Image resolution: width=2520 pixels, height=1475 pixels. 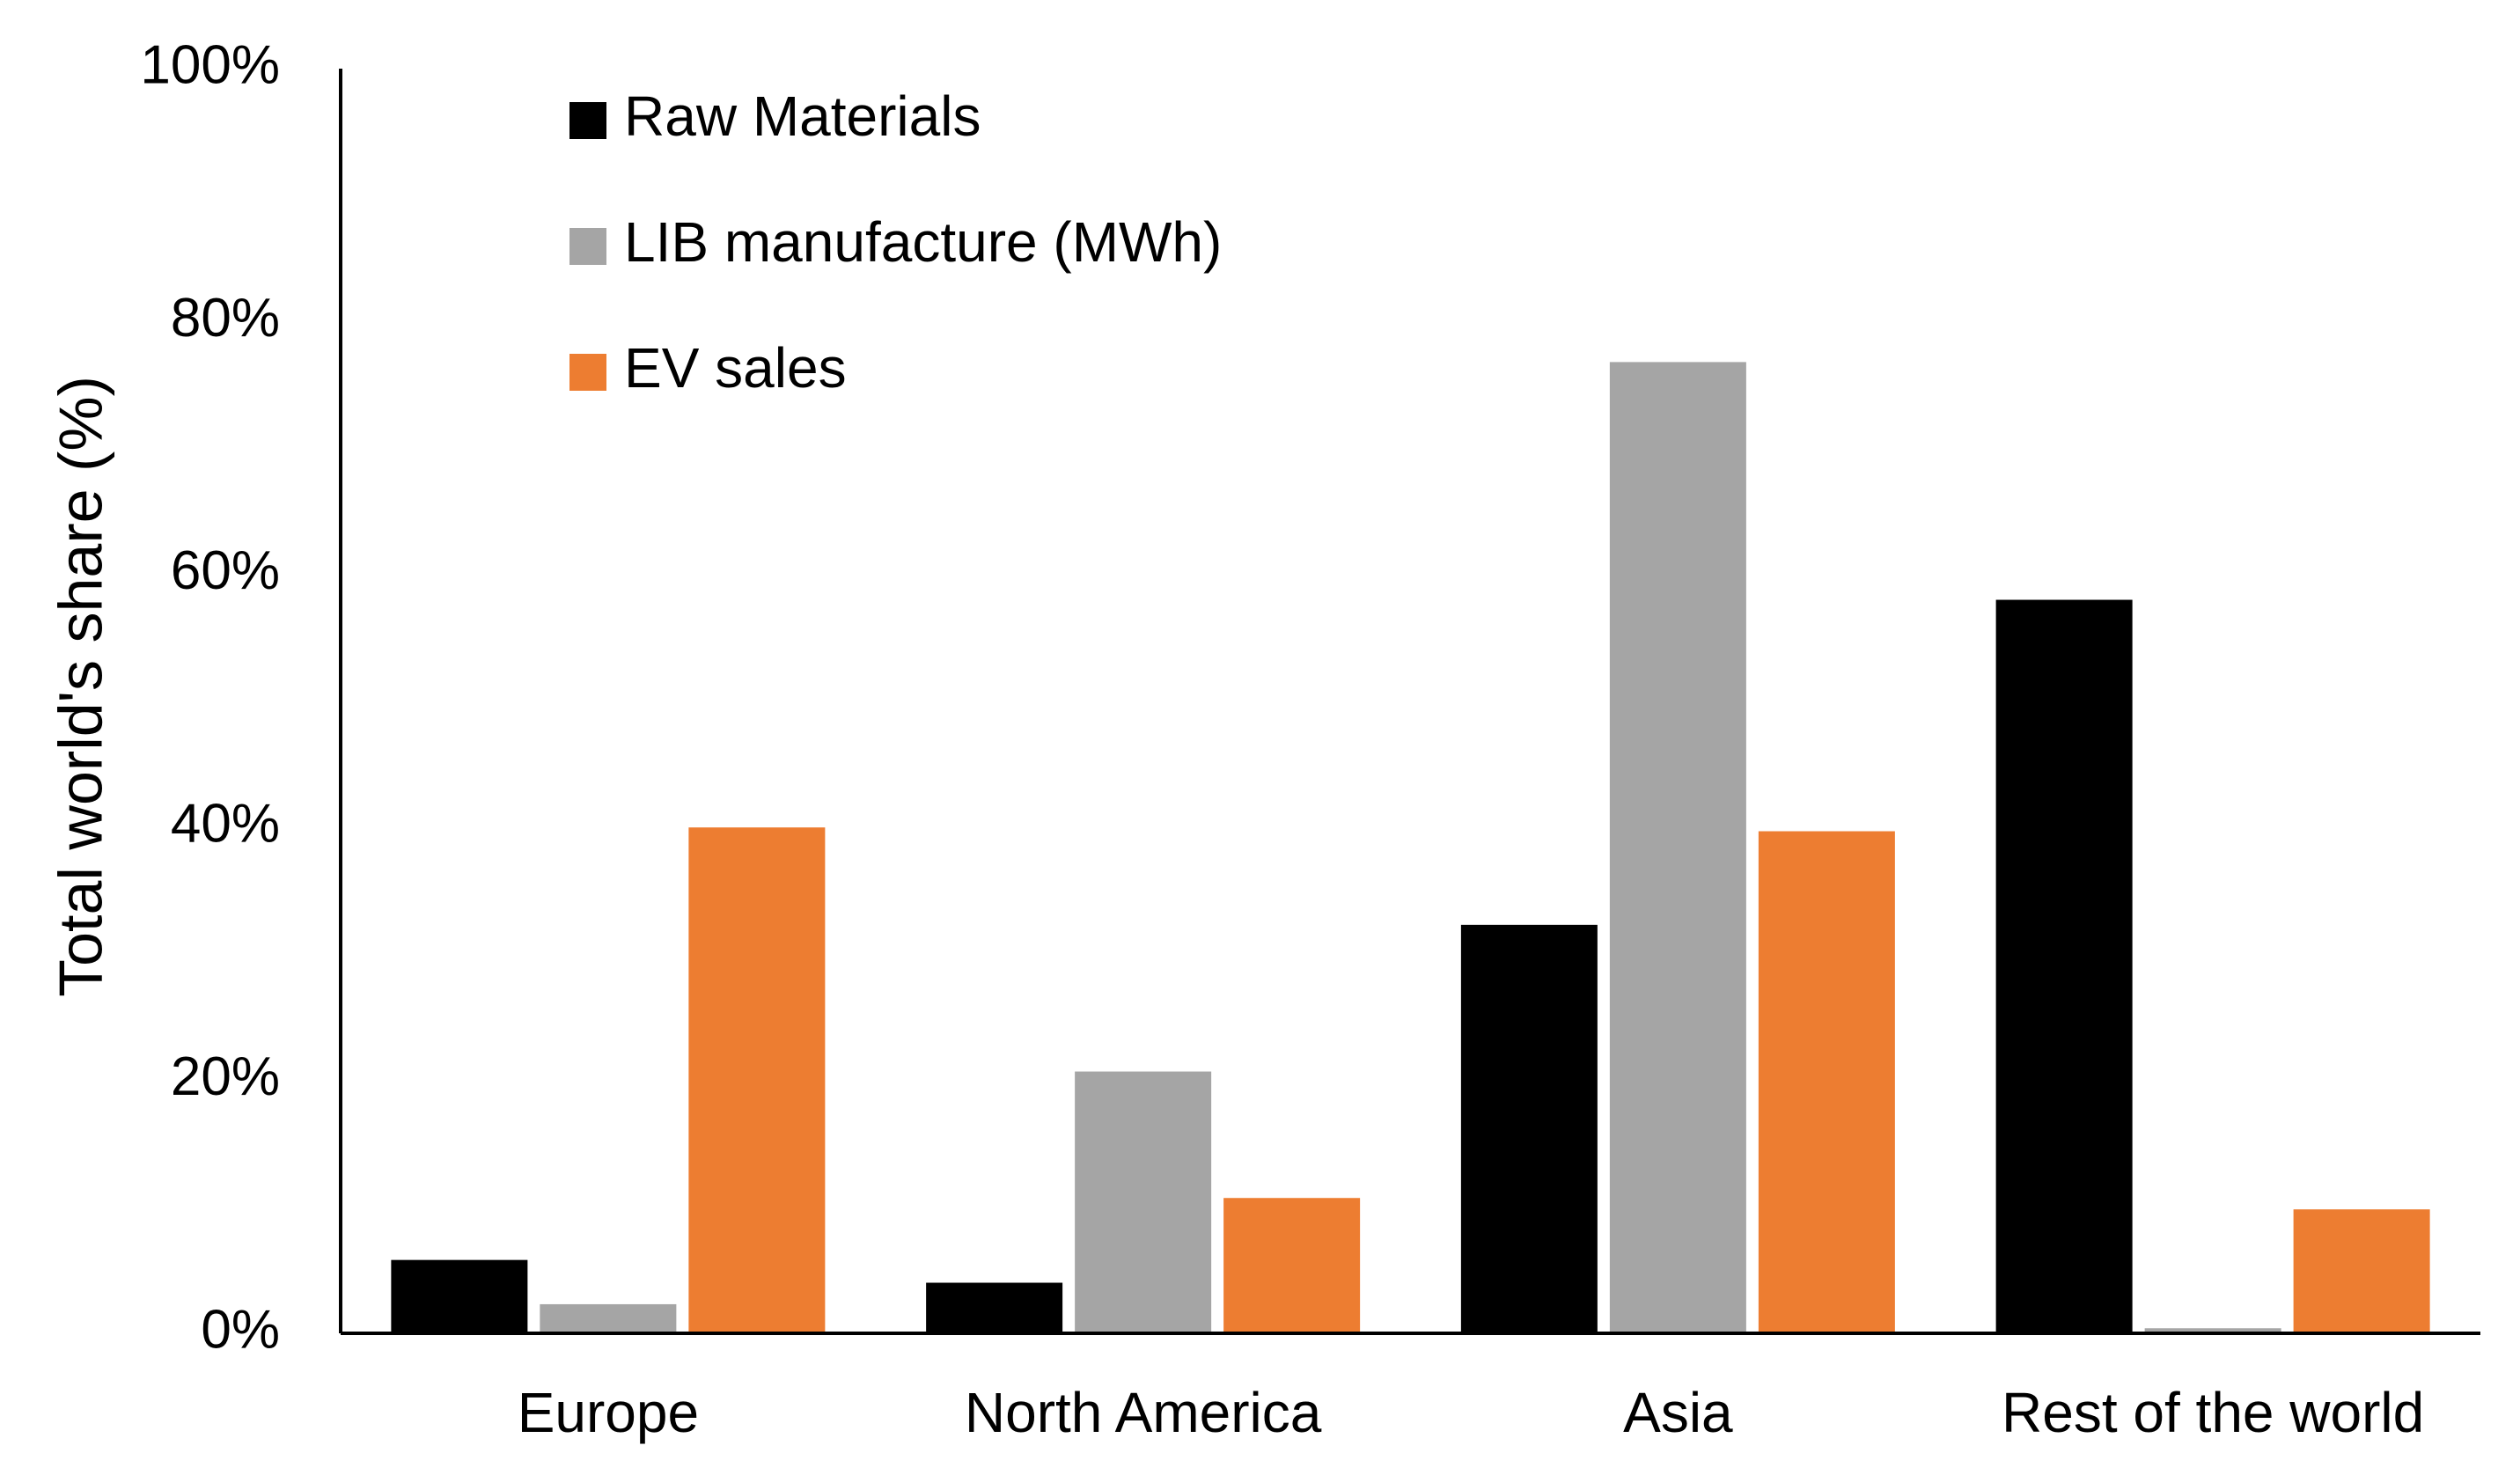 What do you see at coordinates (225, 319) in the screenshot?
I see `y-tick-label: 80%` at bounding box center [225, 319].